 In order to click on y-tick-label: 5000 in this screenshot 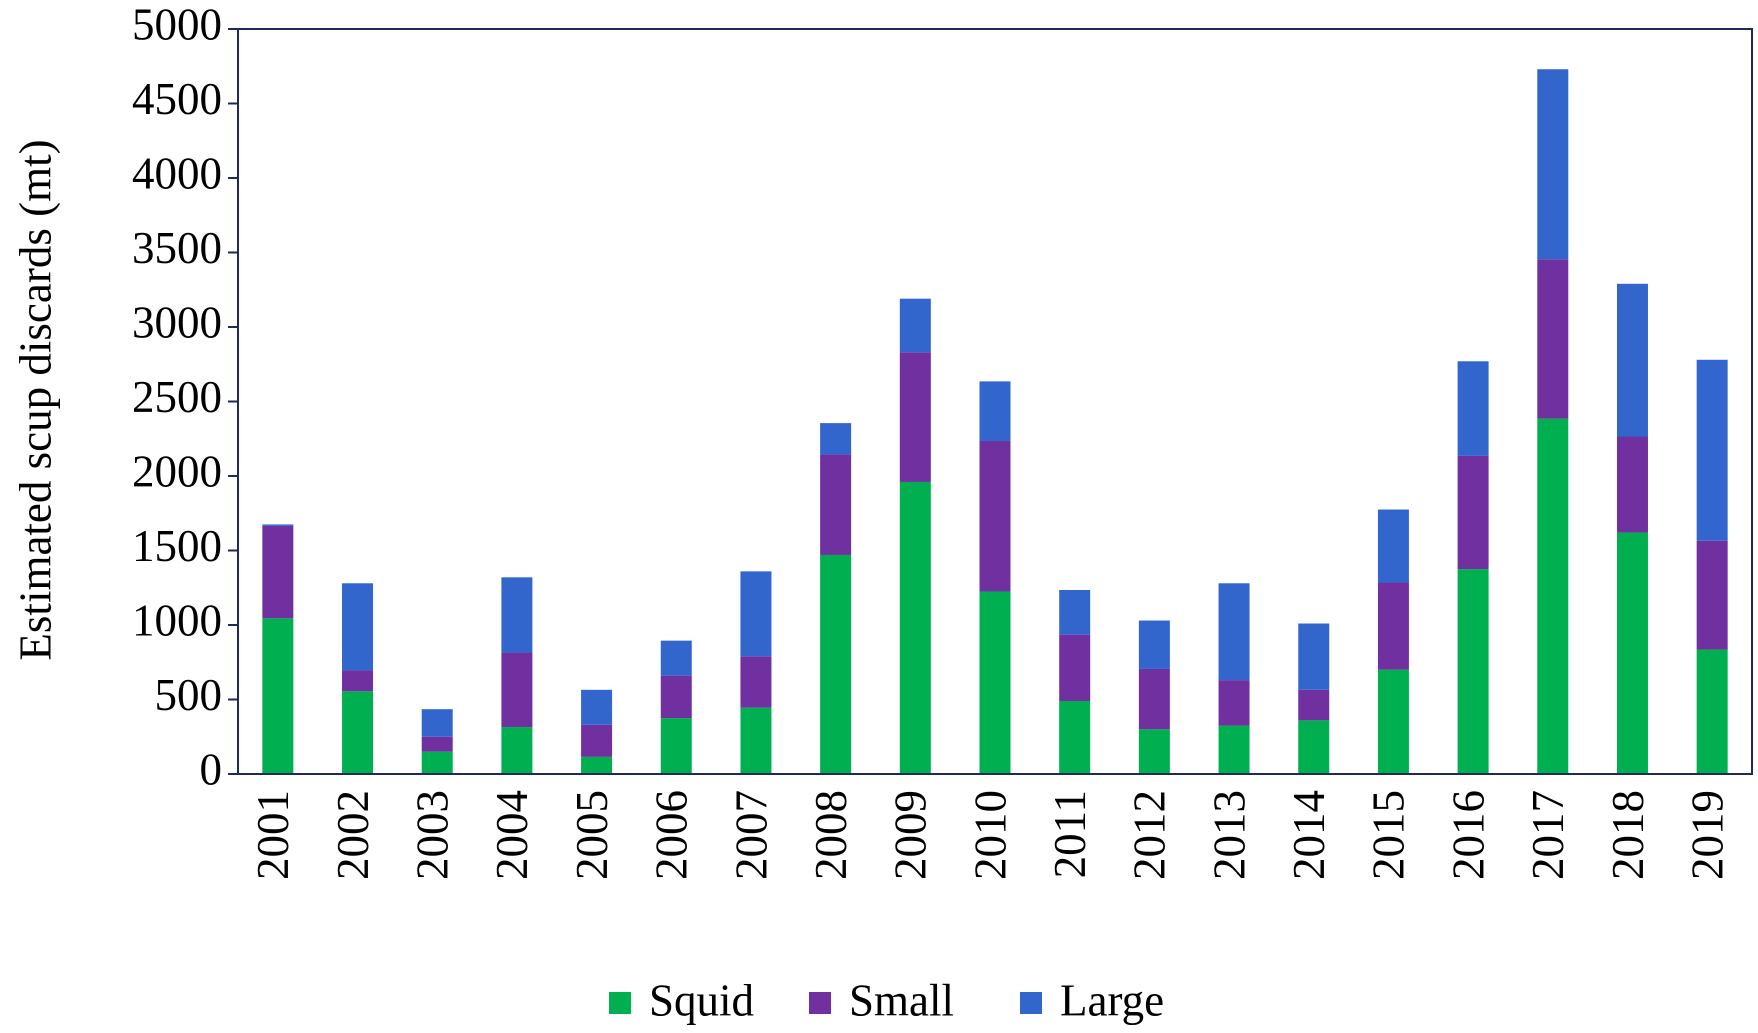, I will do `click(177, 24)`.